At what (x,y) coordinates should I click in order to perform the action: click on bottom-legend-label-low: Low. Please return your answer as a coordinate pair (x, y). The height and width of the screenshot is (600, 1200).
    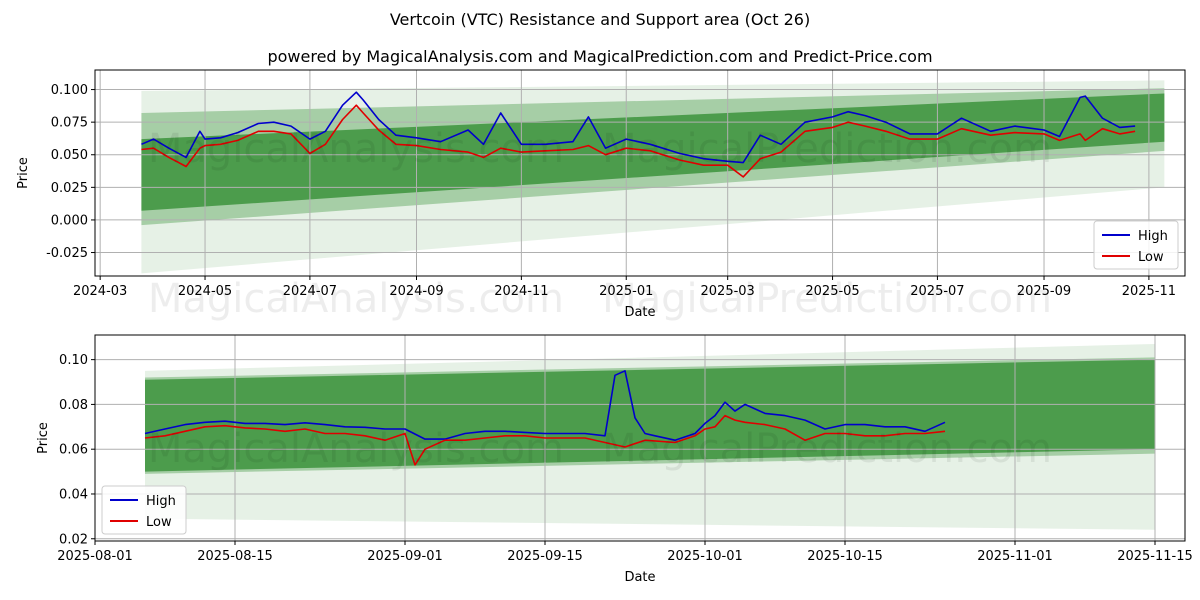
    Looking at the image, I should click on (159, 522).